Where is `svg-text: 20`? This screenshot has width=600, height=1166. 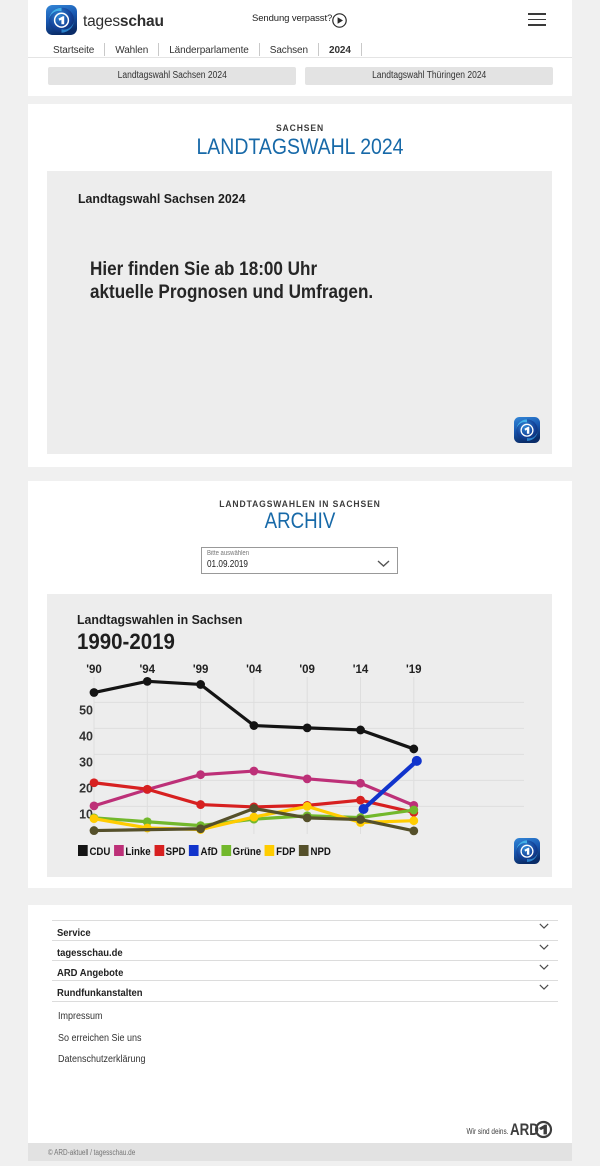
svg-text: 20 is located at coordinates (86, 788).